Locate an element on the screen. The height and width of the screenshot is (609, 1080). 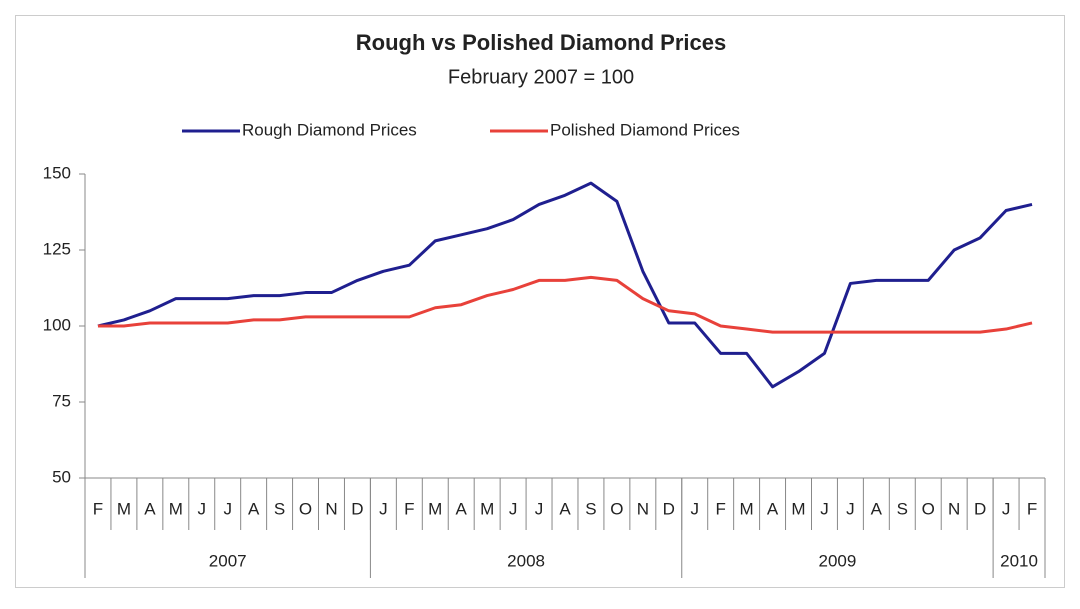
legend-label: Rough Diamond Prices is located at coordinates (329, 129).